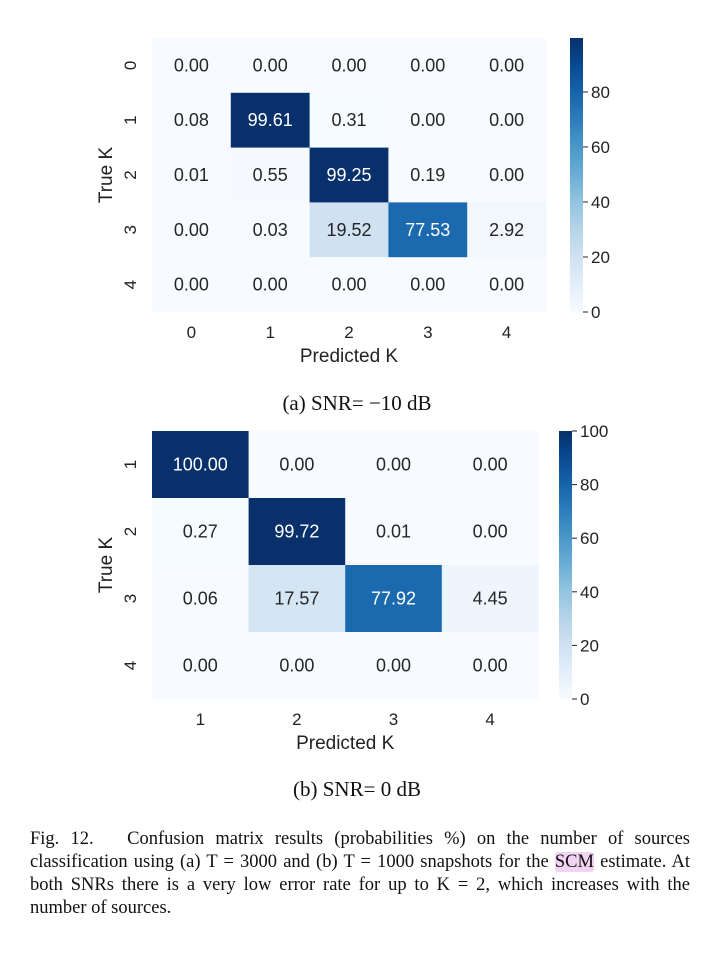 This screenshot has height=959, width=719. I want to click on x-tick-label: 3, so click(393, 719).